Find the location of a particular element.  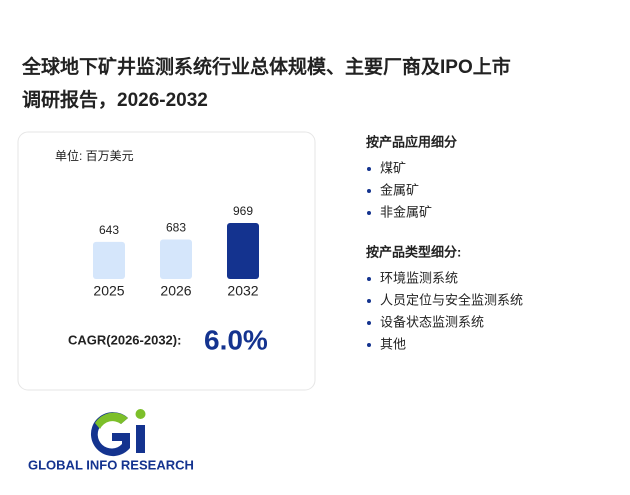

logo-g-accent is located at coordinates (111, 420).